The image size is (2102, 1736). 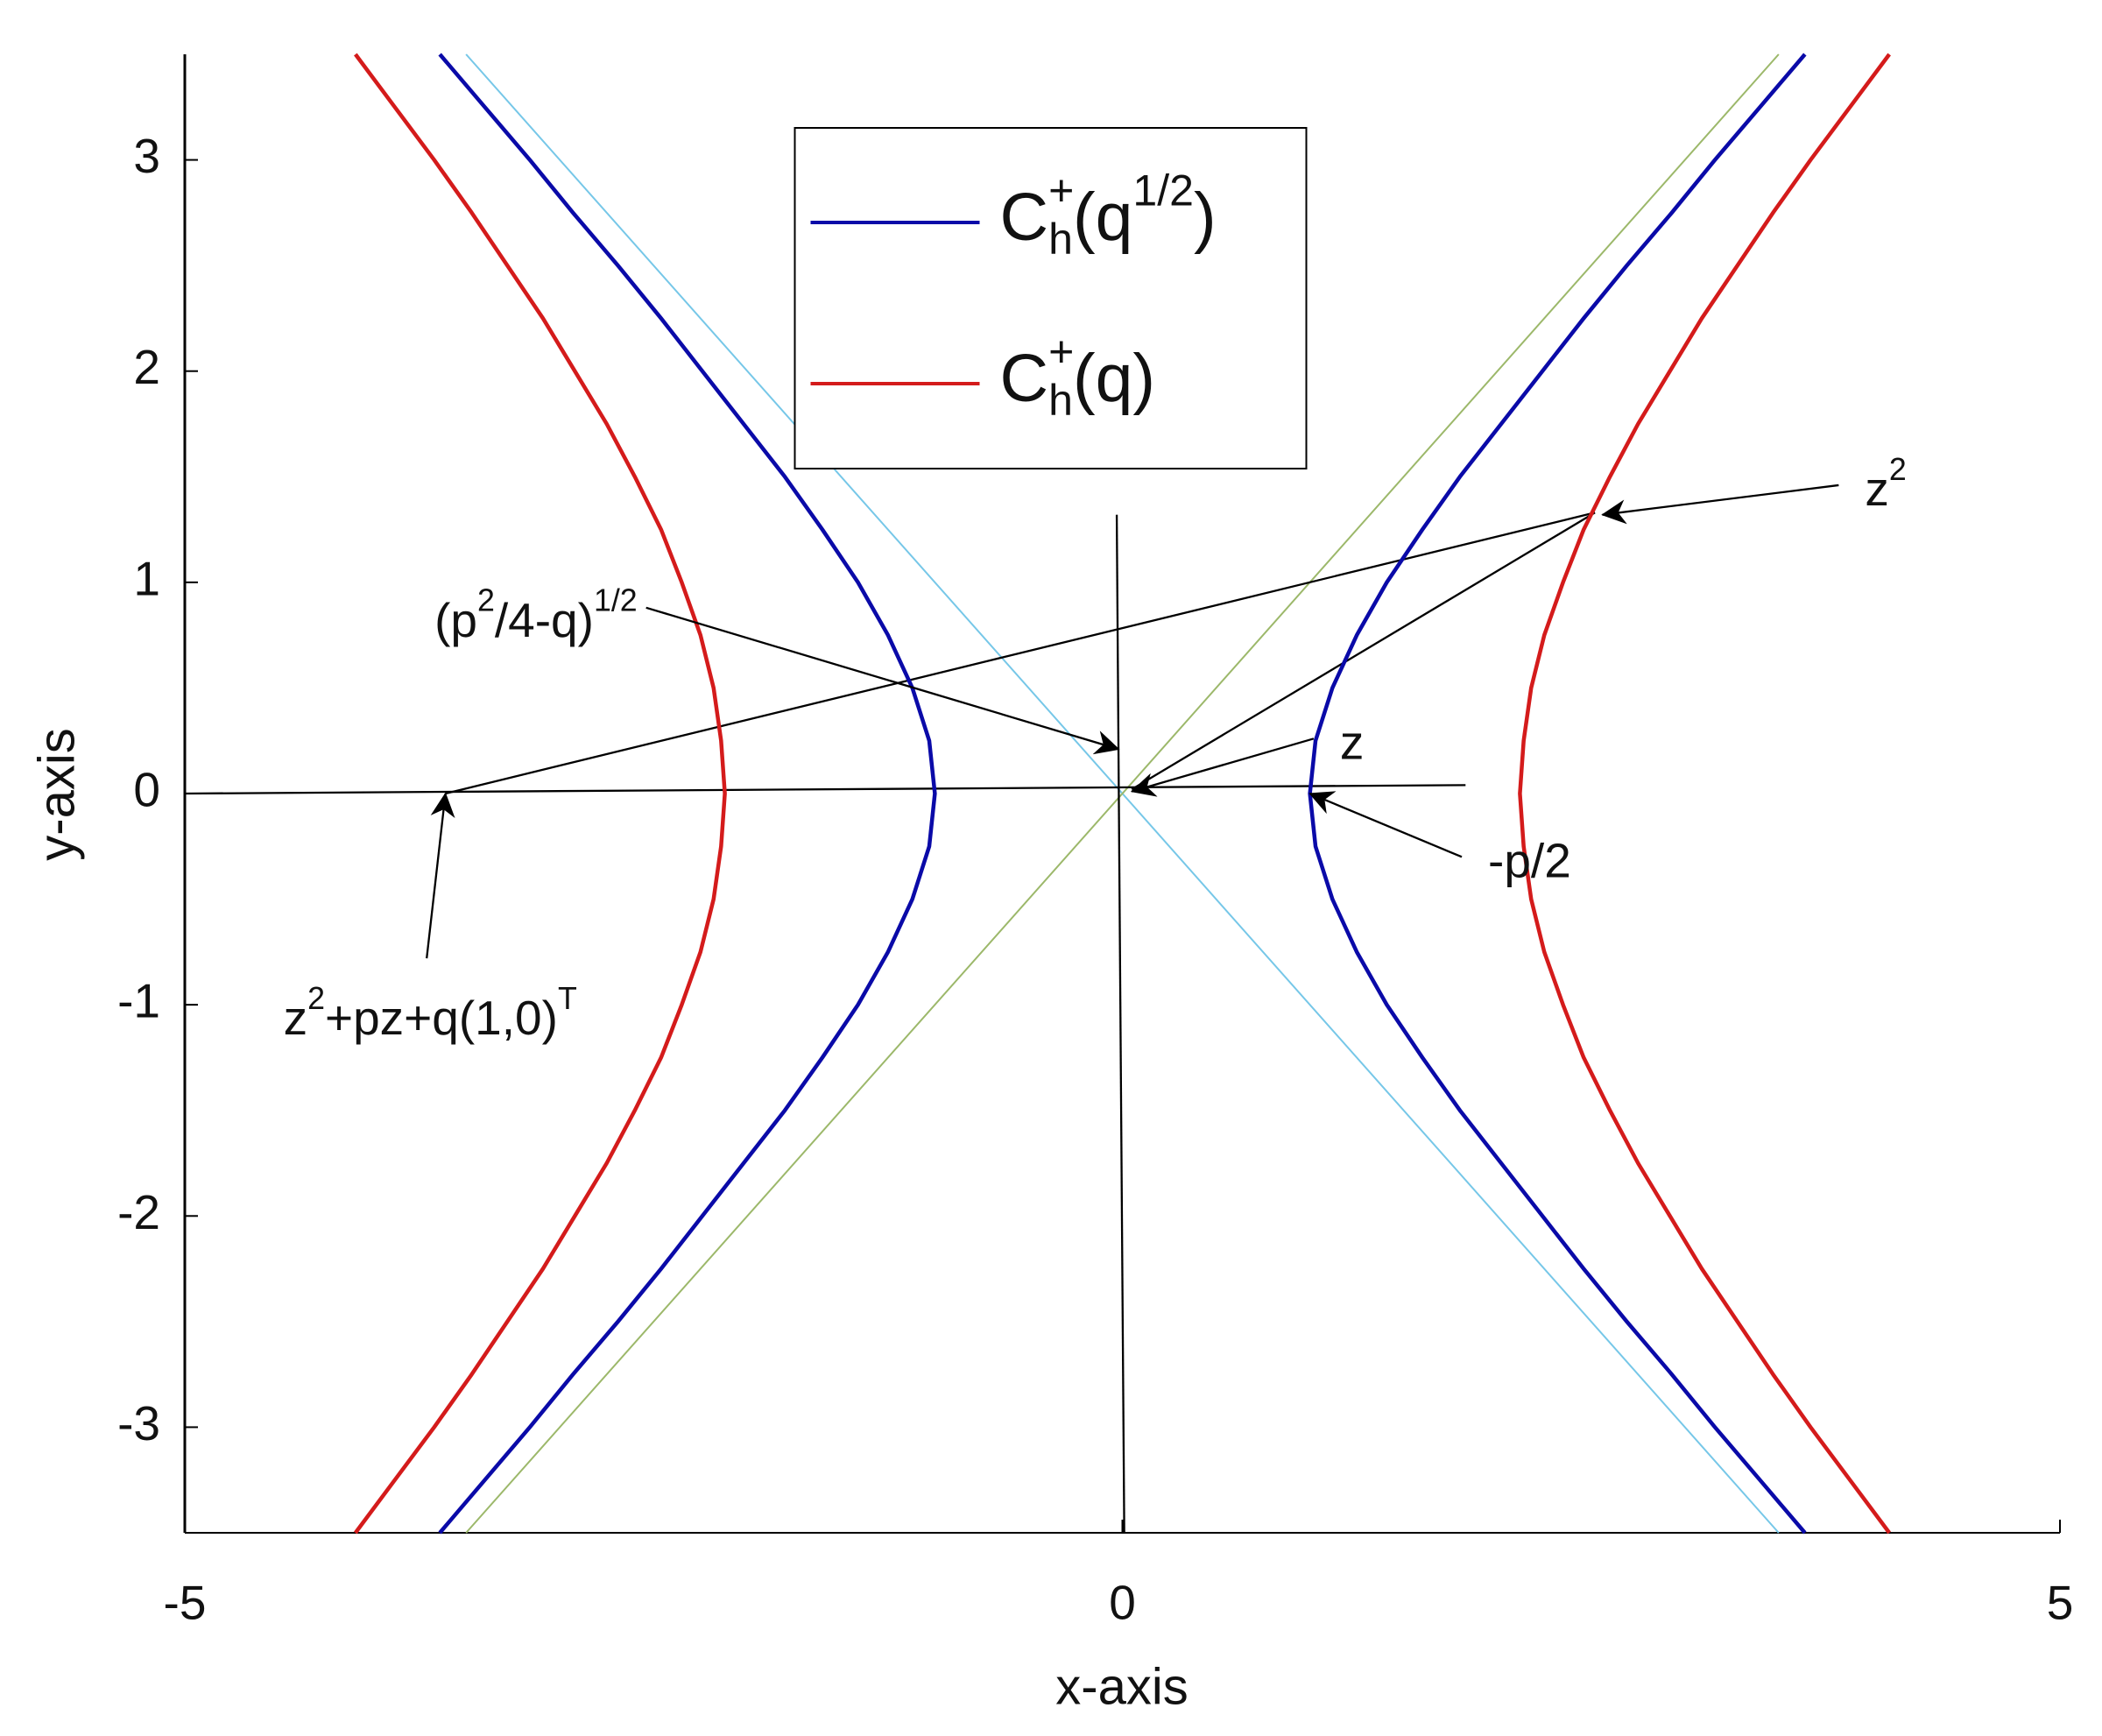 I want to click on legend-label: C+ h(q1/2), so click(x=1109, y=215).